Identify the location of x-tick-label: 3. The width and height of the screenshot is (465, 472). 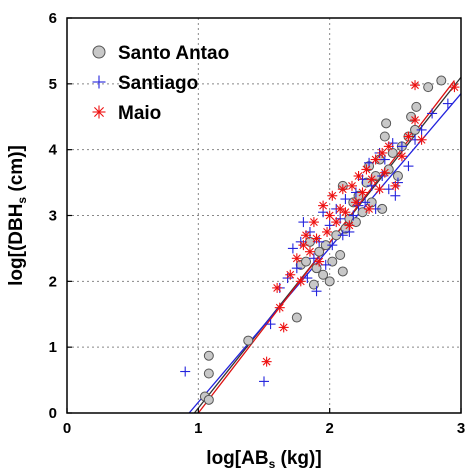
(461, 428).